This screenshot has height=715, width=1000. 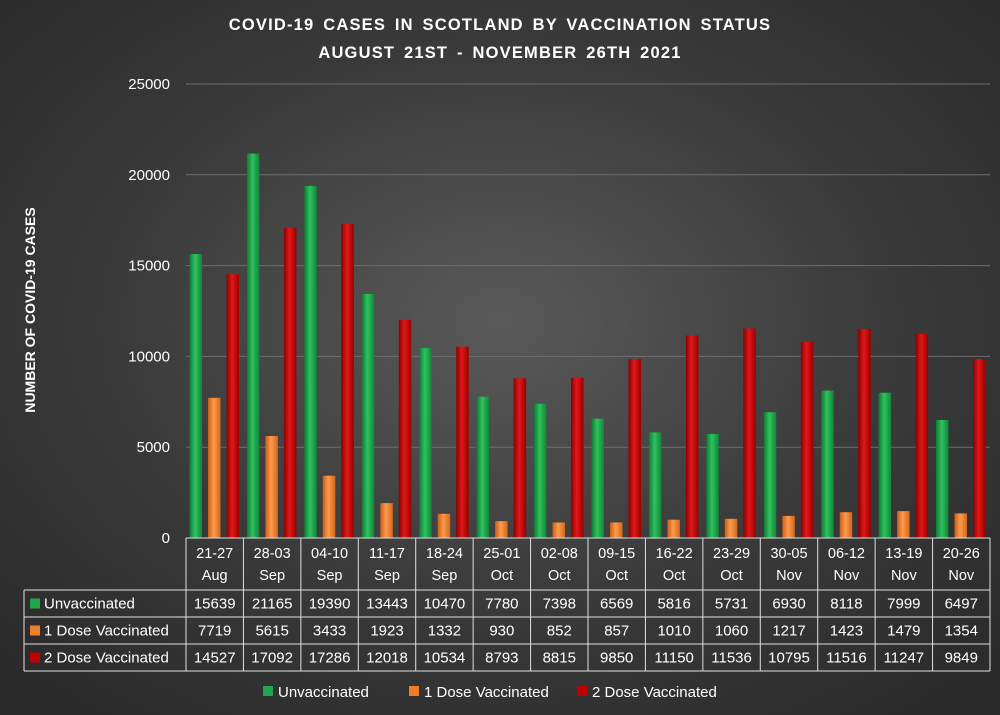 What do you see at coordinates (961, 658) in the screenshot?
I see `data-label: 9849` at bounding box center [961, 658].